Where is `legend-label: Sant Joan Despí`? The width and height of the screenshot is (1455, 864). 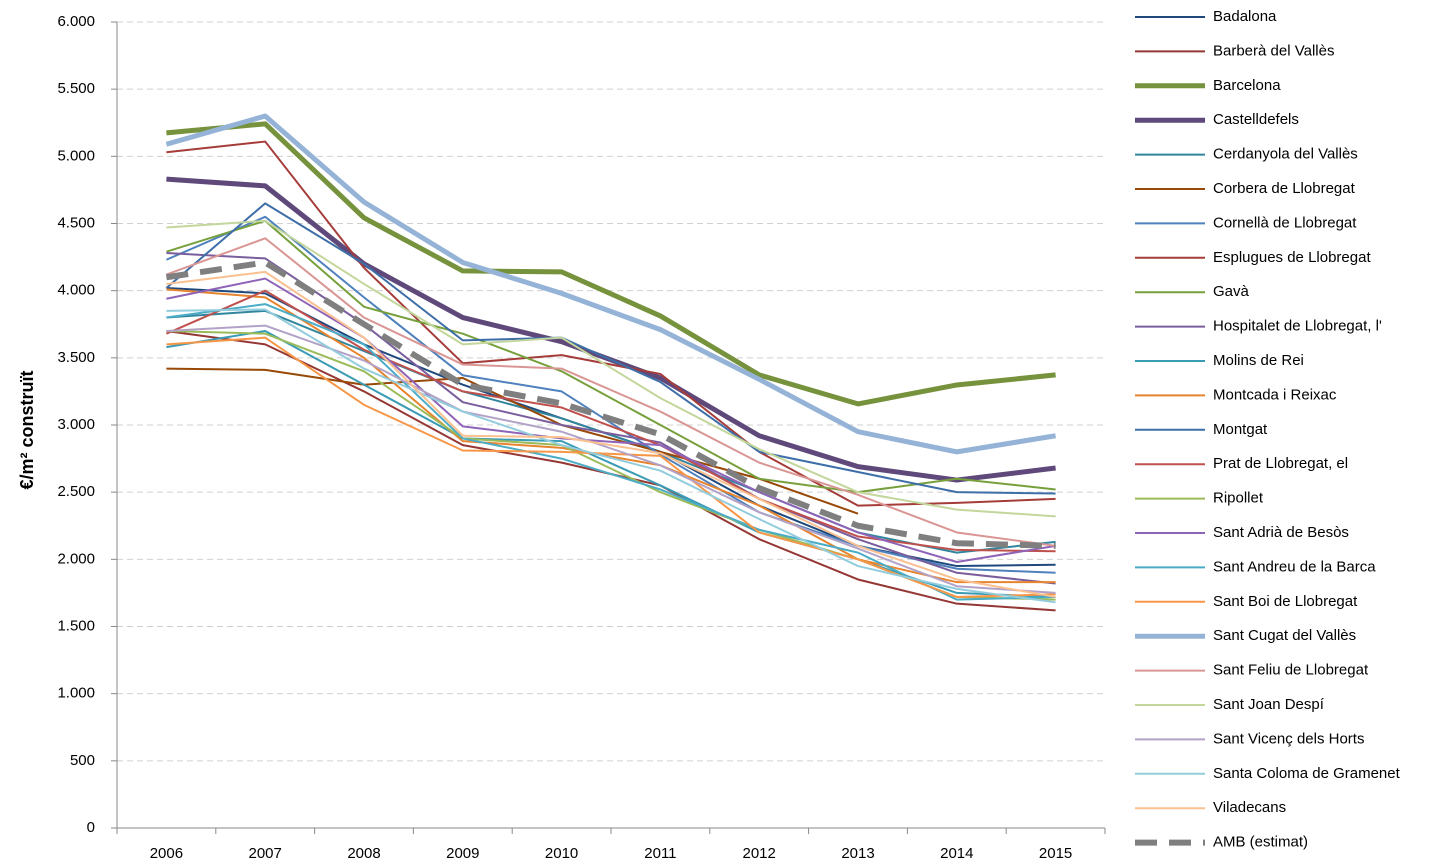
legend-label: Sant Joan Despí is located at coordinates (1269, 704).